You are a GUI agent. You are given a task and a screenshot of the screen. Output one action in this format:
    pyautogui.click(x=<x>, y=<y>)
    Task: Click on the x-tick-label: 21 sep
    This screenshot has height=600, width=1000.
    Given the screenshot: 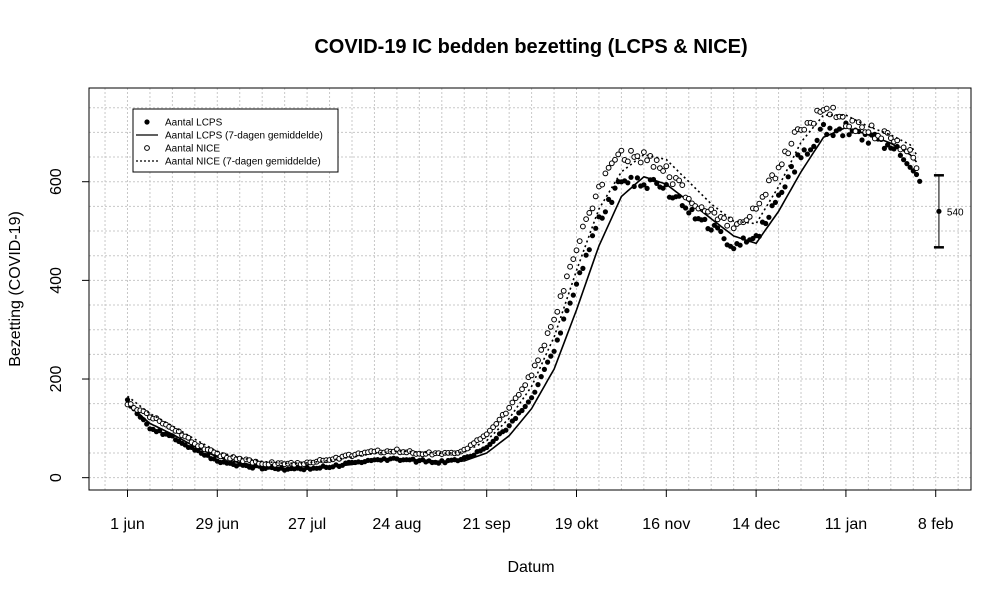 What is the action you would take?
    pyautogui.click(x=487, y=524)
    